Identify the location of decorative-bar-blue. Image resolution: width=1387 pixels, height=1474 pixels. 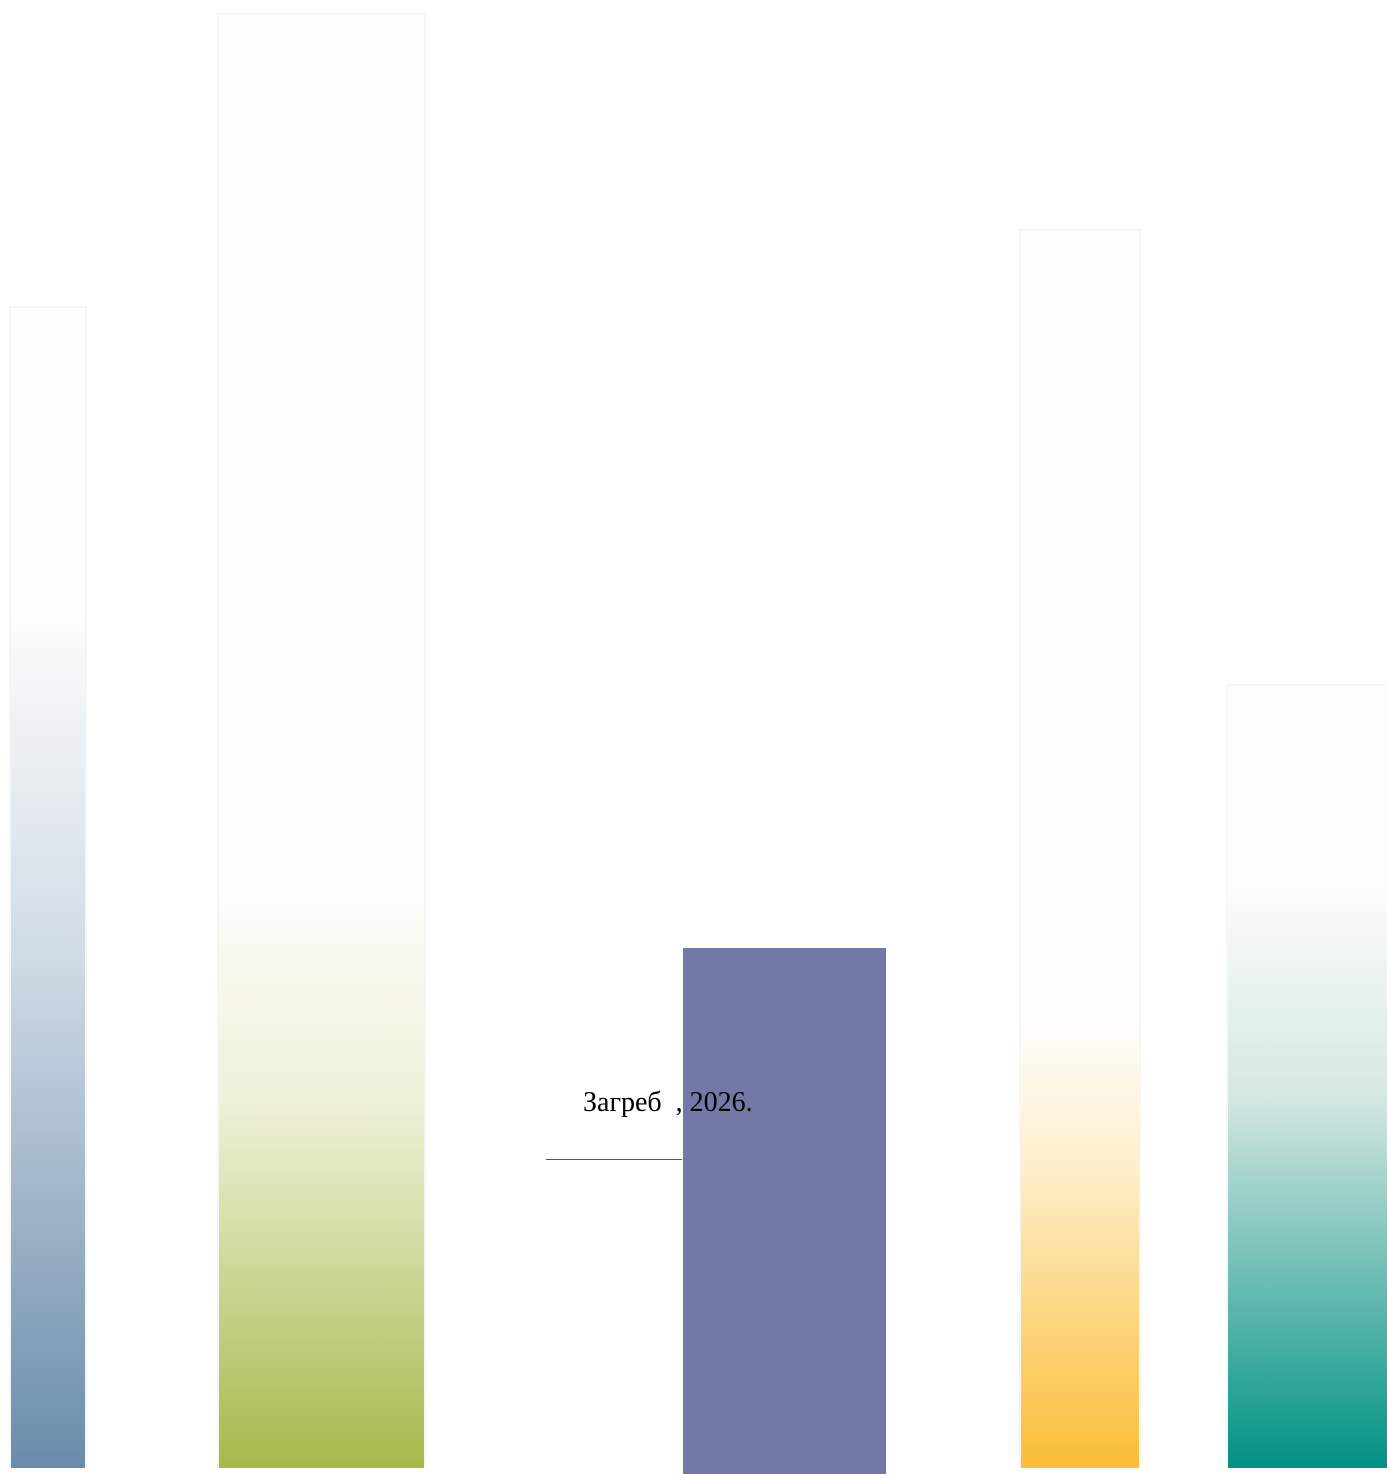
(48, 887).